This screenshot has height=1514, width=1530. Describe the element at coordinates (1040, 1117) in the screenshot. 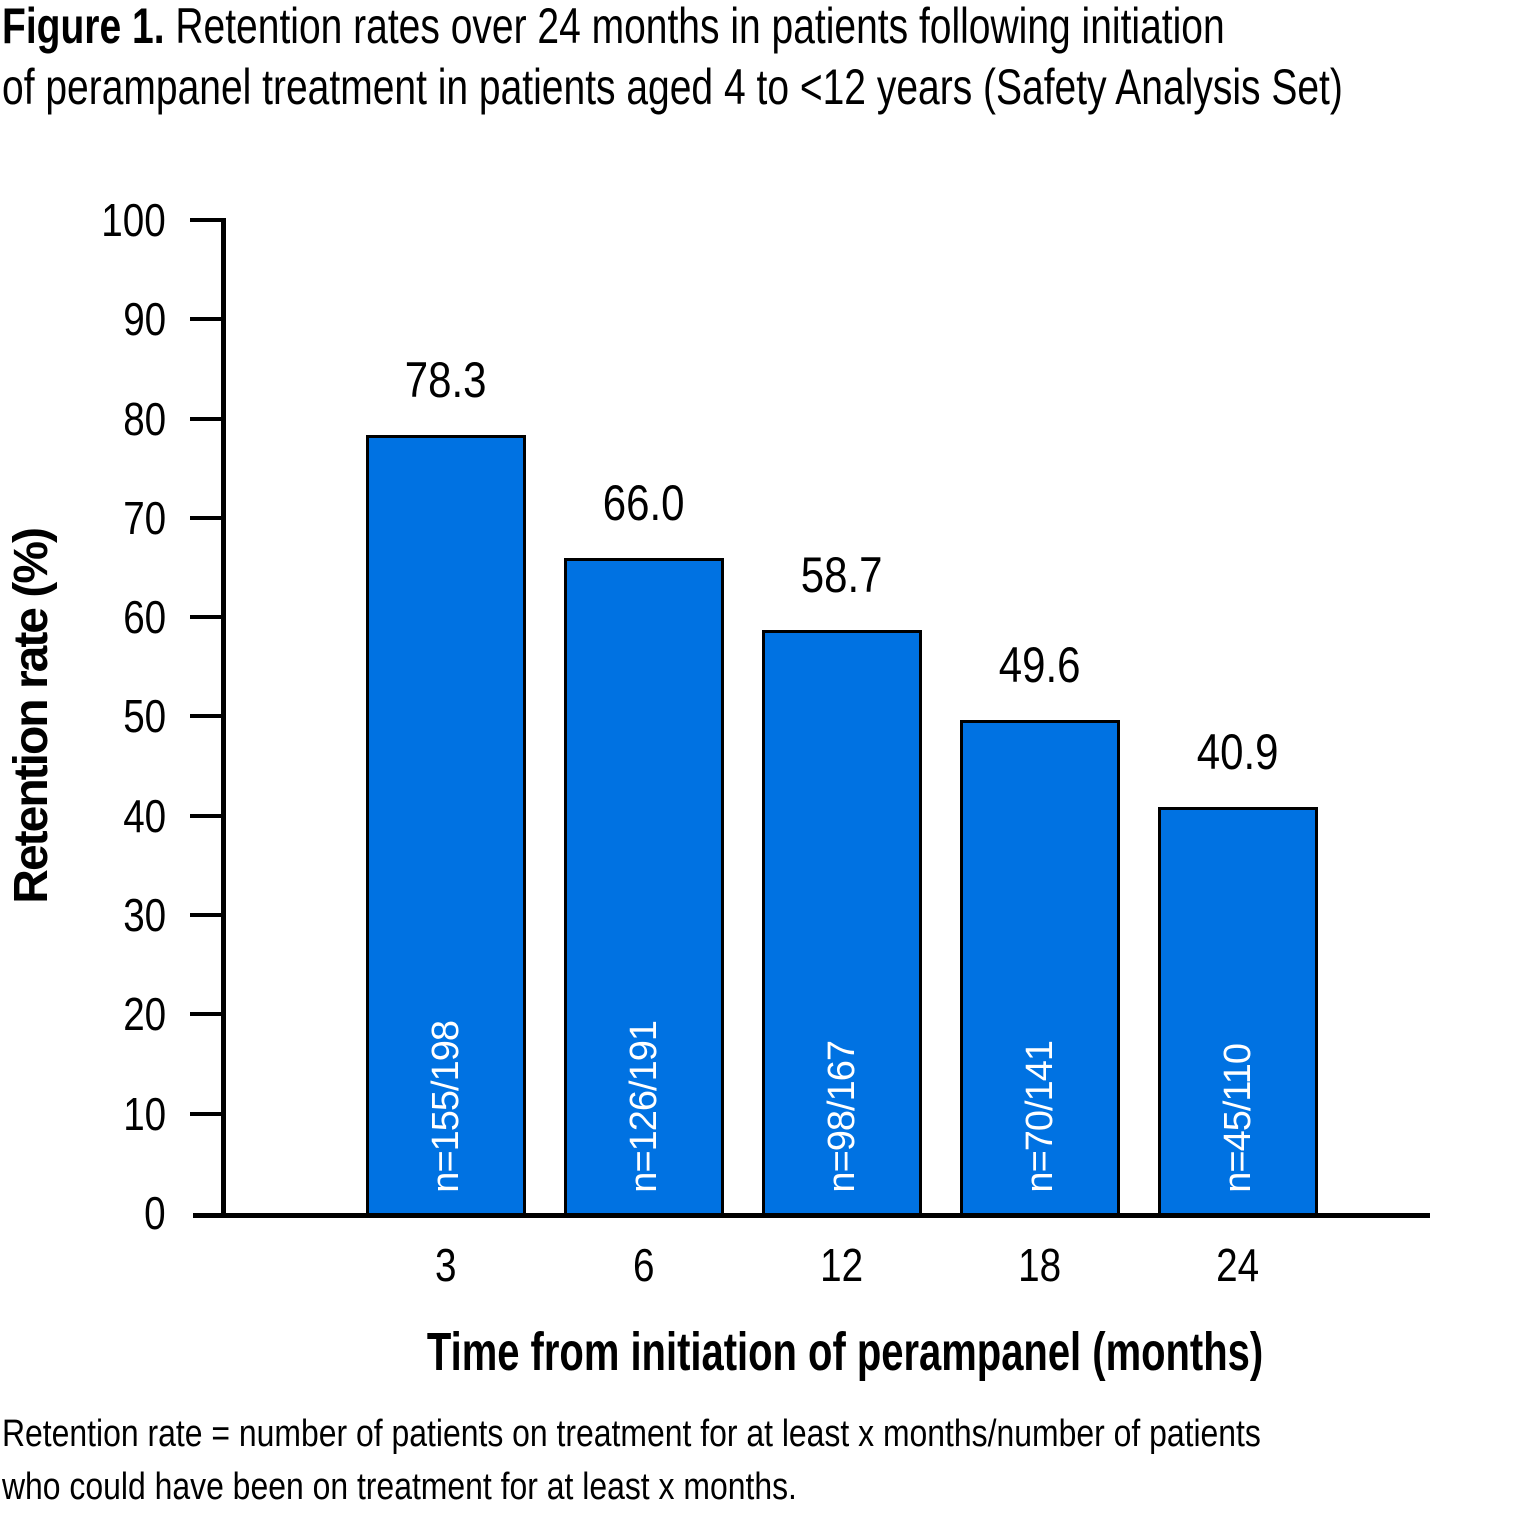

I see `bar-n-label: n=70/141` at that location.